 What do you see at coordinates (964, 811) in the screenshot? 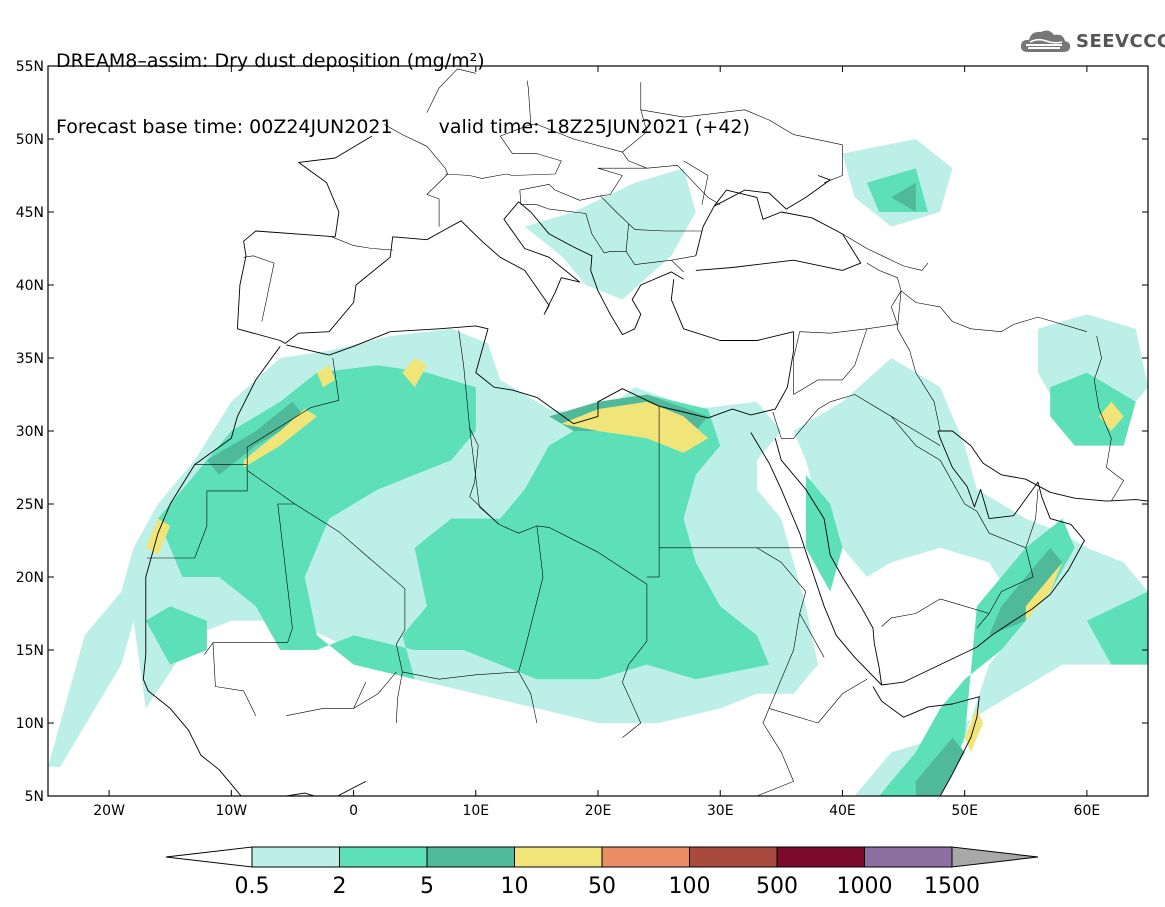
I see `lon-tick-label: 50E` at bounding box center [964, 811].